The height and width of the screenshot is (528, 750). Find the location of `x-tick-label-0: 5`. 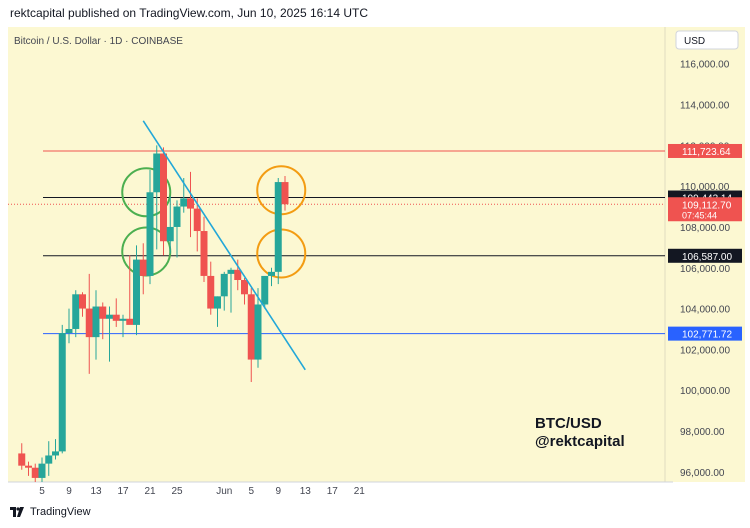

x-tick-label-0: 5 is located at coordinates (42, 491).